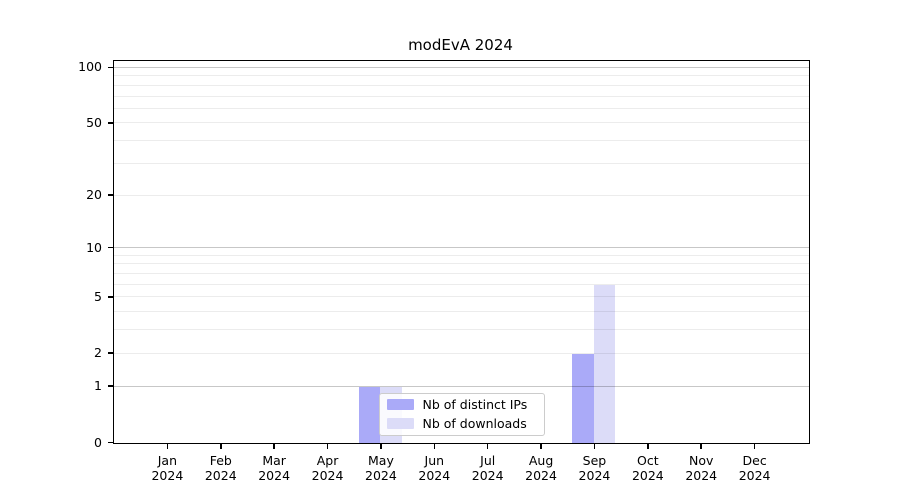  Describe the element at coordinates (94, 247) in the screenshot. I see `y-tick-label-10: 10` at that location.